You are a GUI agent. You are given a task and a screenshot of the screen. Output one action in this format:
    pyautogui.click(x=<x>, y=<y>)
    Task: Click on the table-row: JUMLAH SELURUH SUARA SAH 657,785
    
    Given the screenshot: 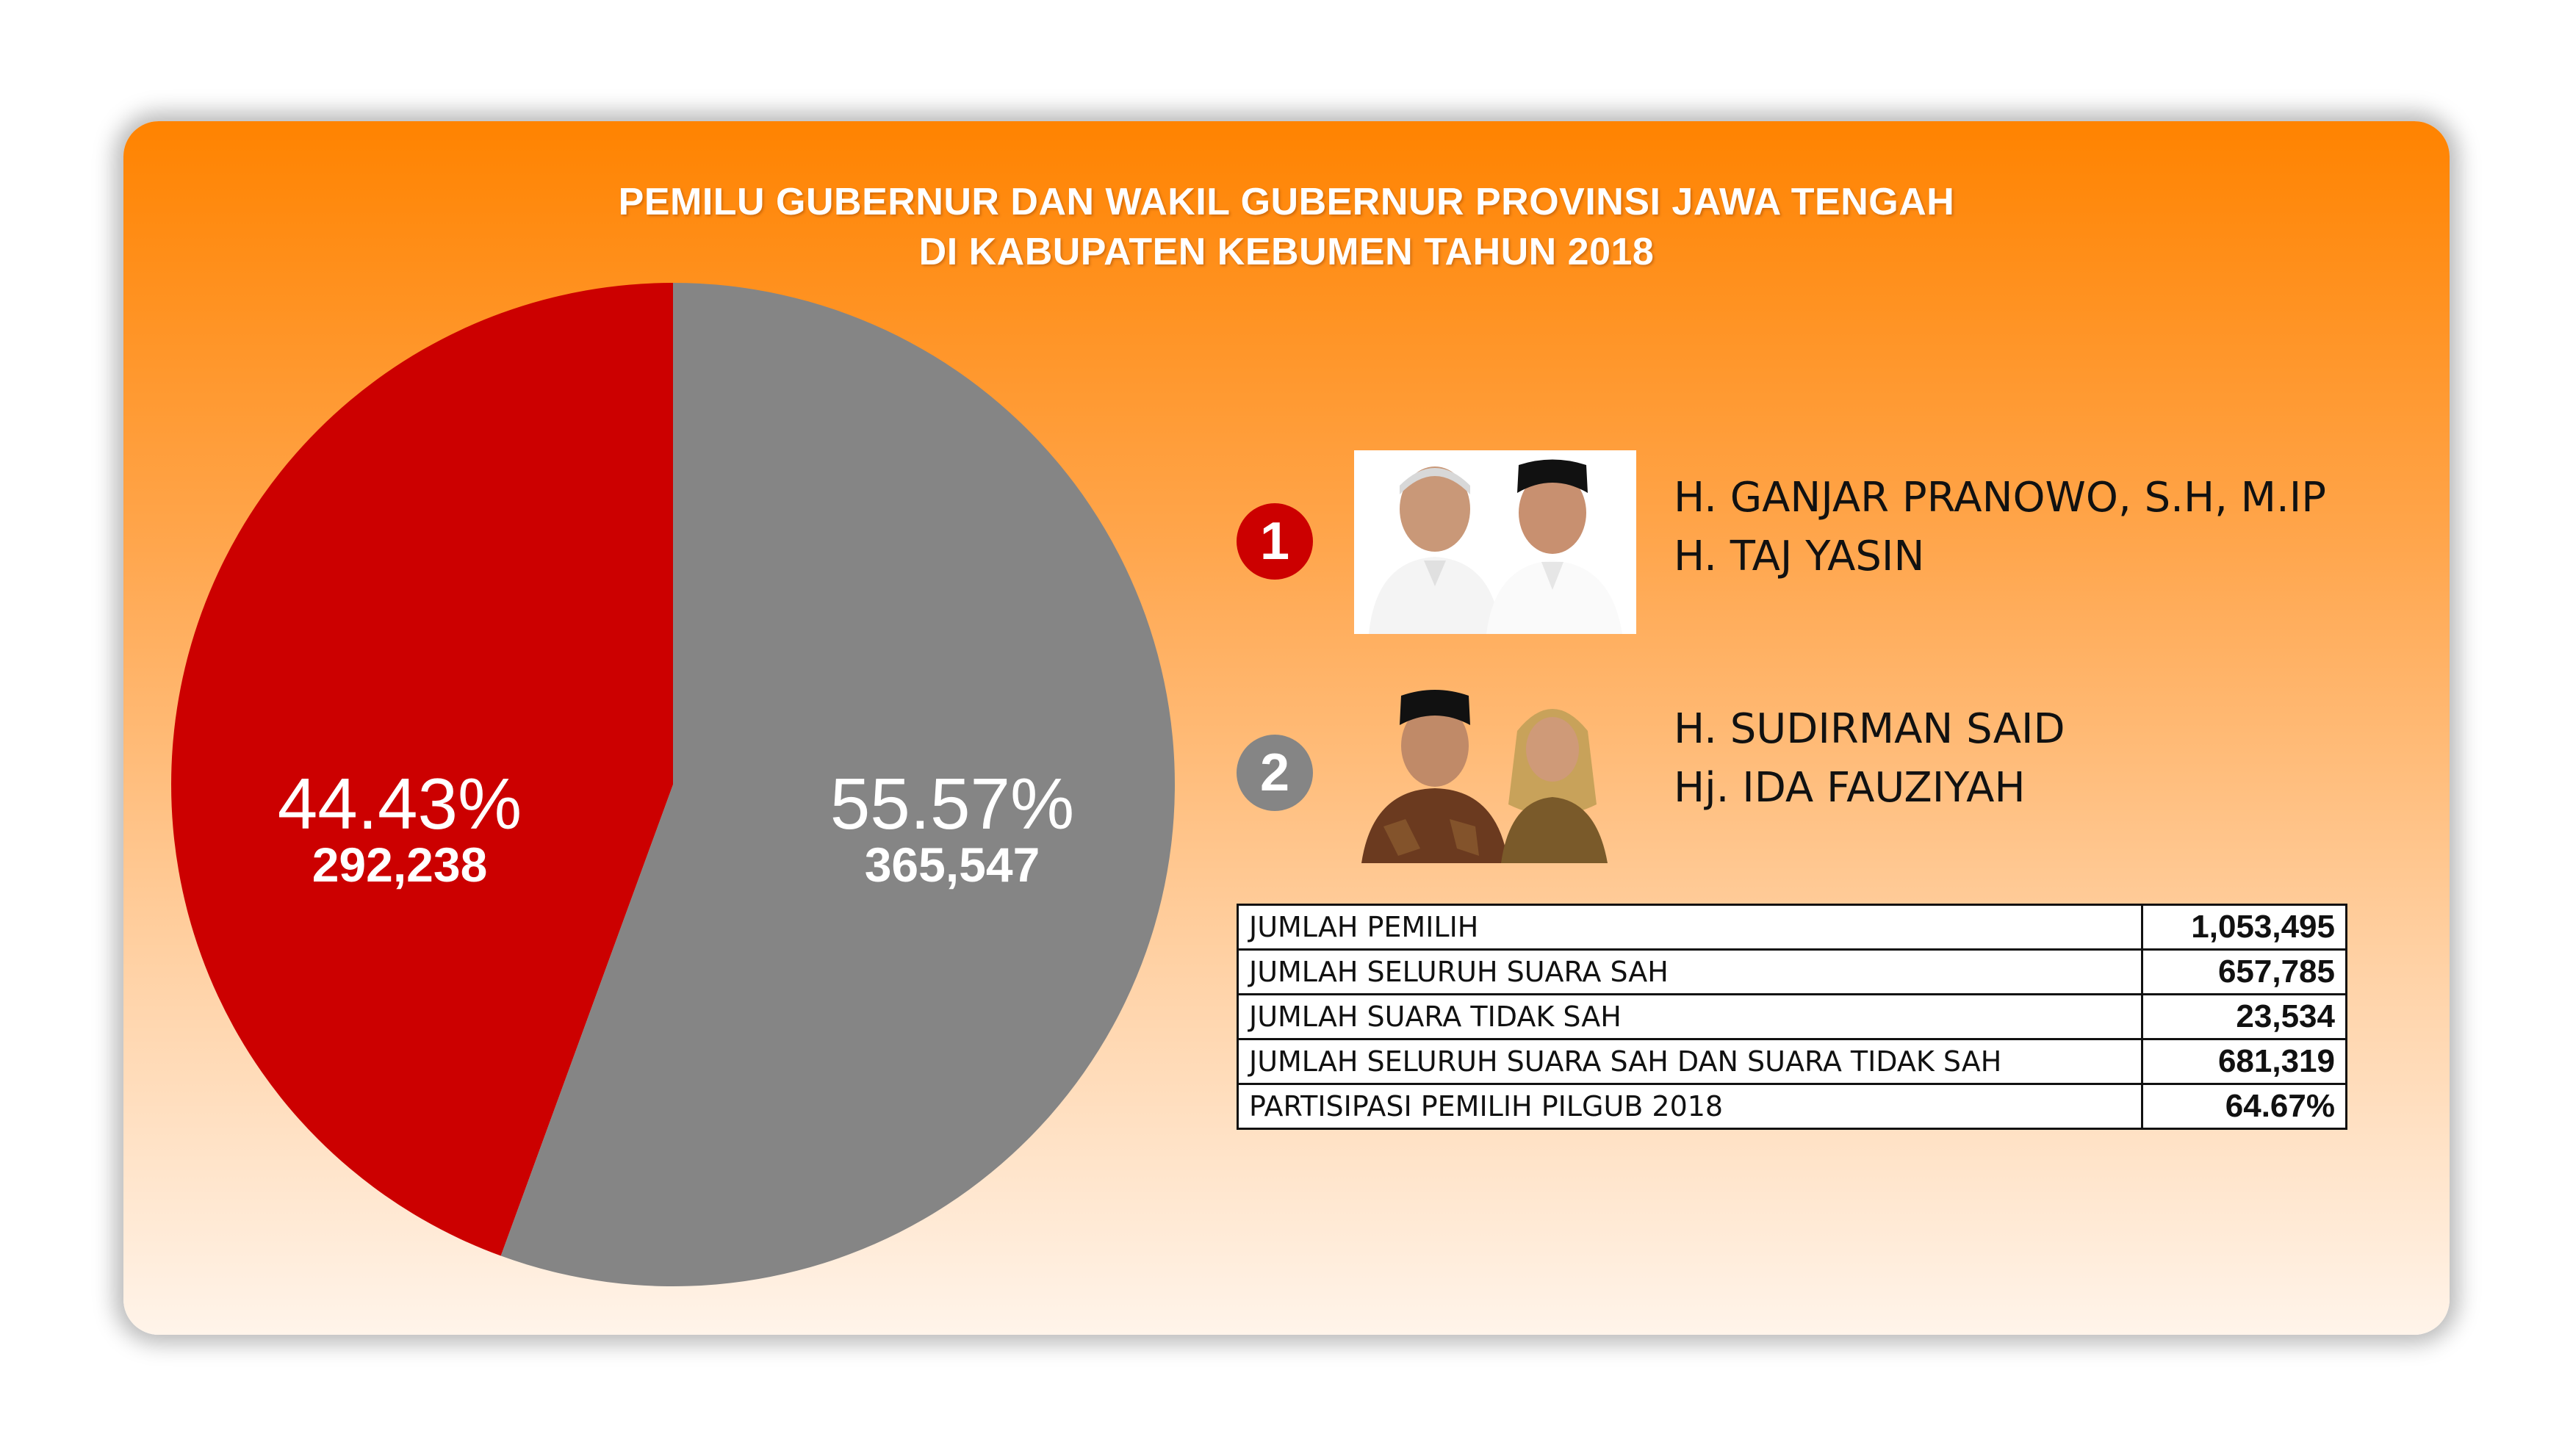 What is the action you would take?
    pyautogui.click(x=1792, y=971)
    